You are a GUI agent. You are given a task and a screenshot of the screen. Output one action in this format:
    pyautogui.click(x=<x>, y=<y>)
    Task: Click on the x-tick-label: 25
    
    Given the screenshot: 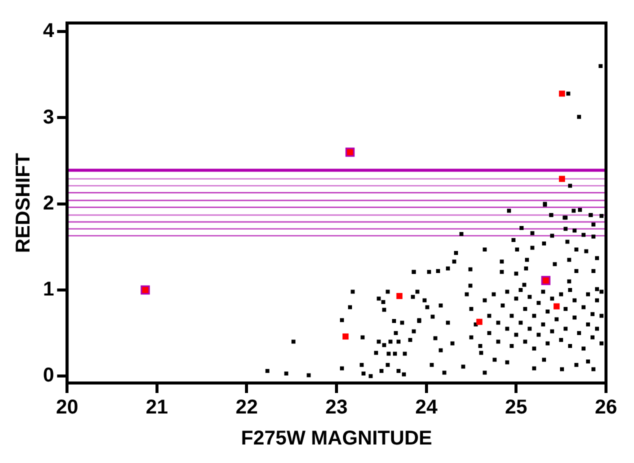 What is the action you would take?
    pyautogui.click(x=516, y=407)
    